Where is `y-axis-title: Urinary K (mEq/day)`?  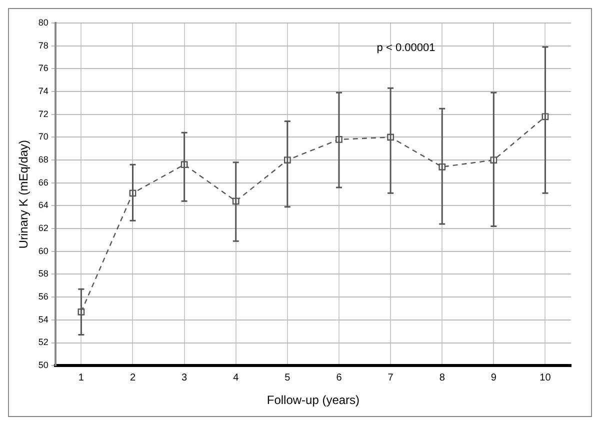
y-axis-title: Urinary K (mEq/day) is located at coordinates (23, 194).